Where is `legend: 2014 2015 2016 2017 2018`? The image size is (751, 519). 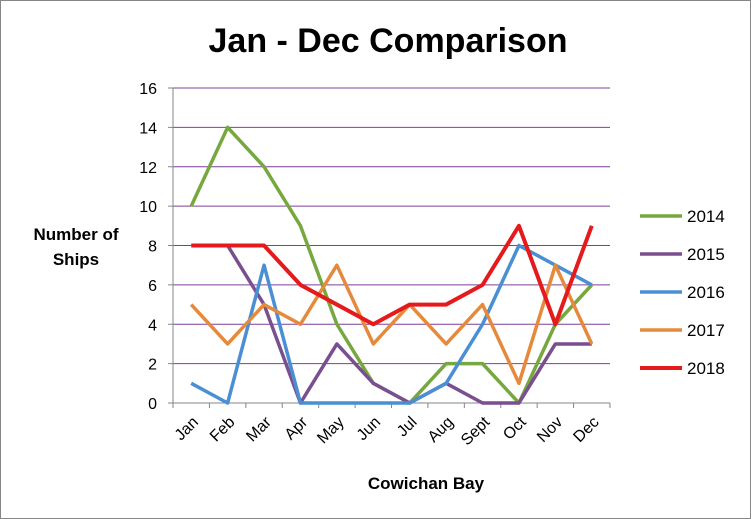 legend: 2014 2015 2016 2017 2018 is located at coordinates (682, 292).